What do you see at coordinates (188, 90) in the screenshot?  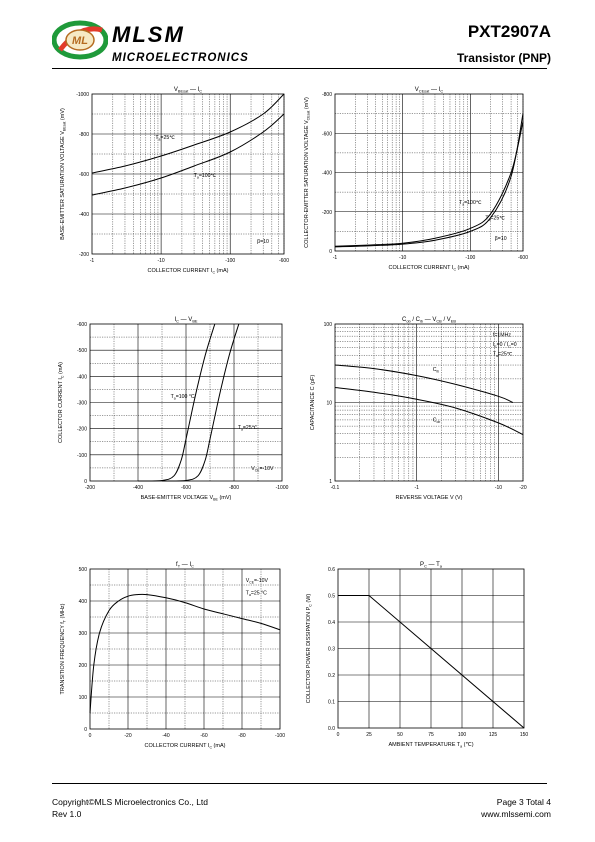 I see `chart-title: VBEsat — IC` at bounding box center [188, 90].